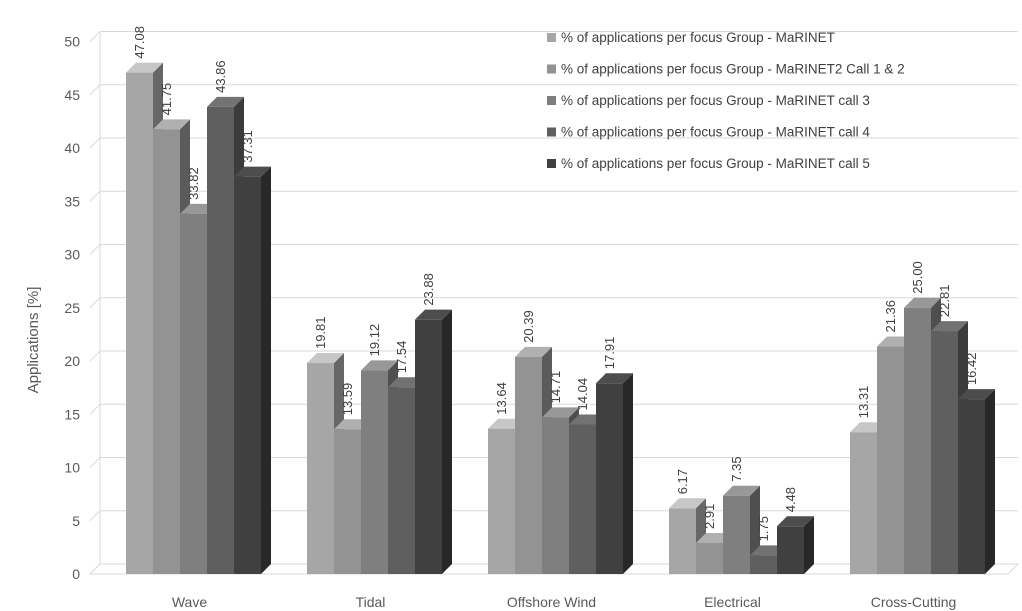 Image resolution: width=1022 pixels, height=611 pixels. Describe the element at coordinates (428, 289) in the screenshot. I see `data-label: 23.88` at that location.